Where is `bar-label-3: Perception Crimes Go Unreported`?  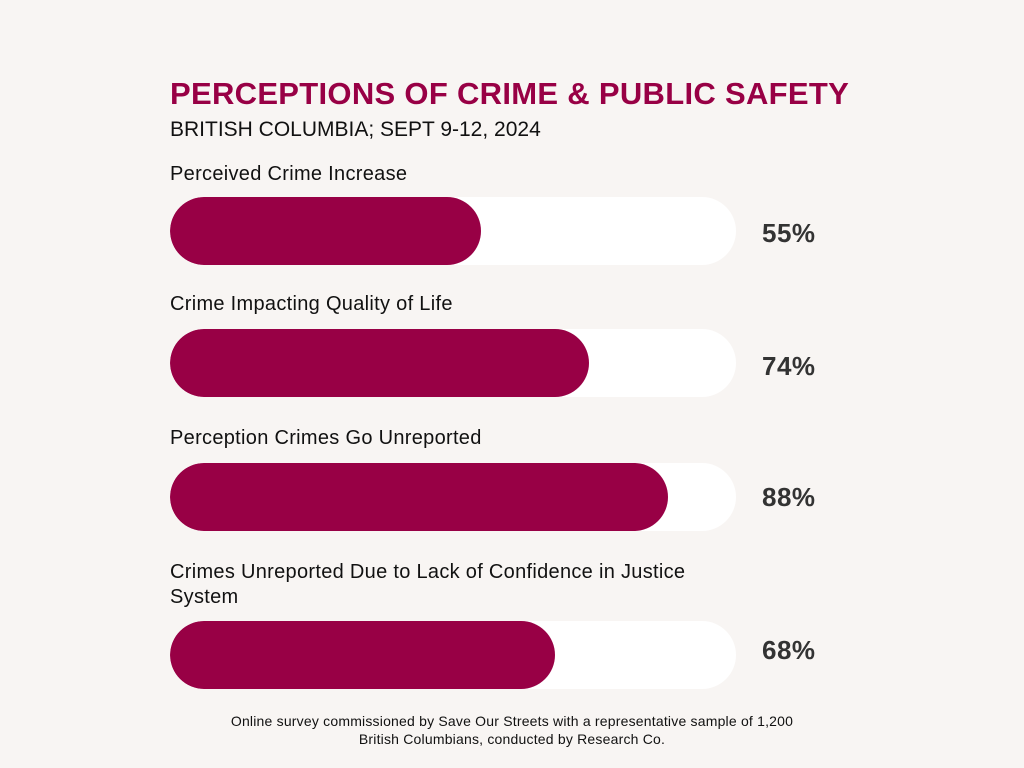 bar-label-3: Perception Crimes Go Unreported is located at coordinates (326, 438).